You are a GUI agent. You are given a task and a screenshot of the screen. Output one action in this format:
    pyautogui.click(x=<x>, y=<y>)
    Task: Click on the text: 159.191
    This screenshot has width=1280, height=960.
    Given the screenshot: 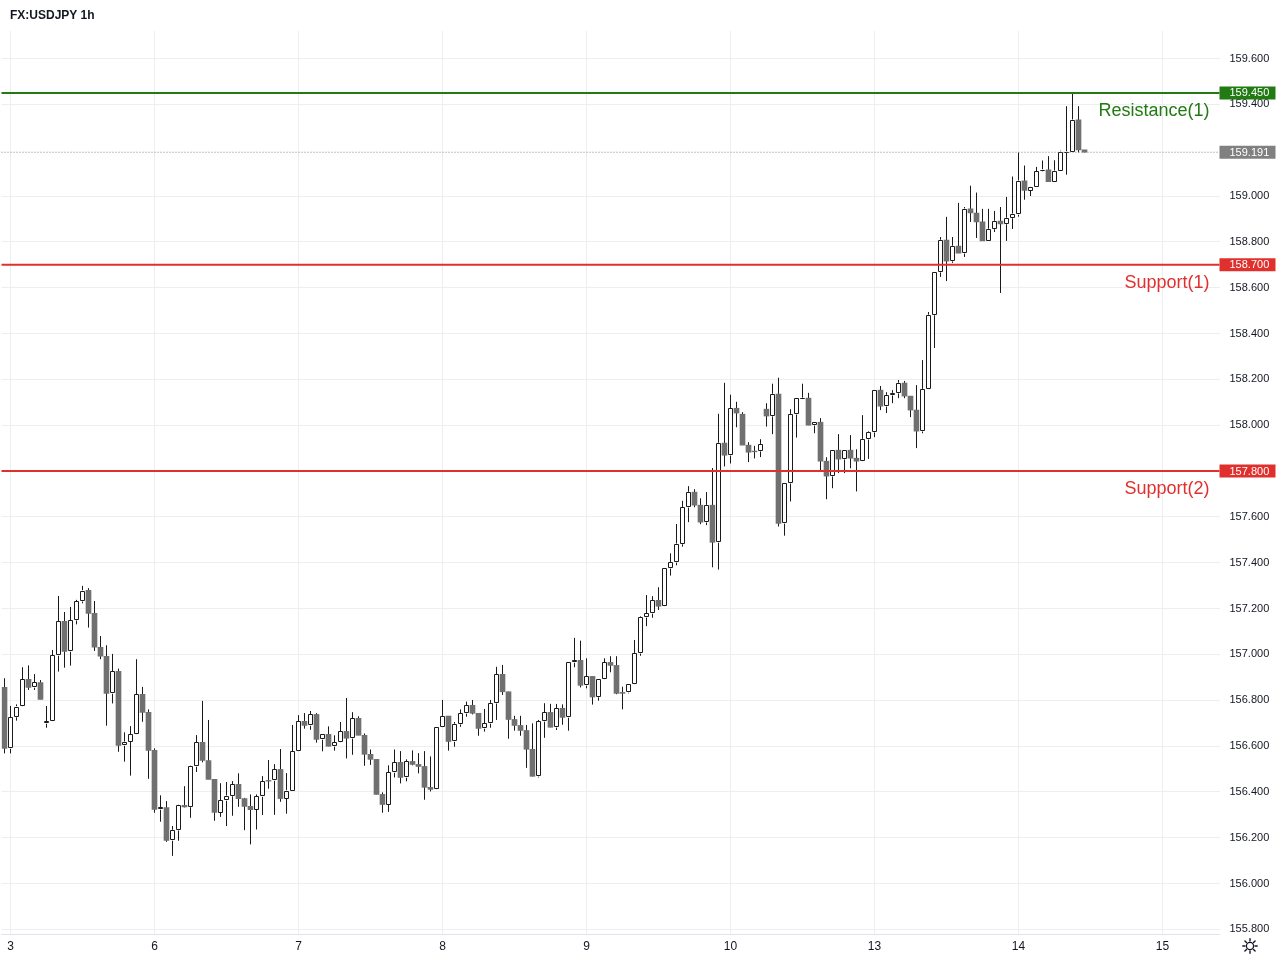 What is the action you would take?
    pyautogui.click(x=1249, y=151)
    